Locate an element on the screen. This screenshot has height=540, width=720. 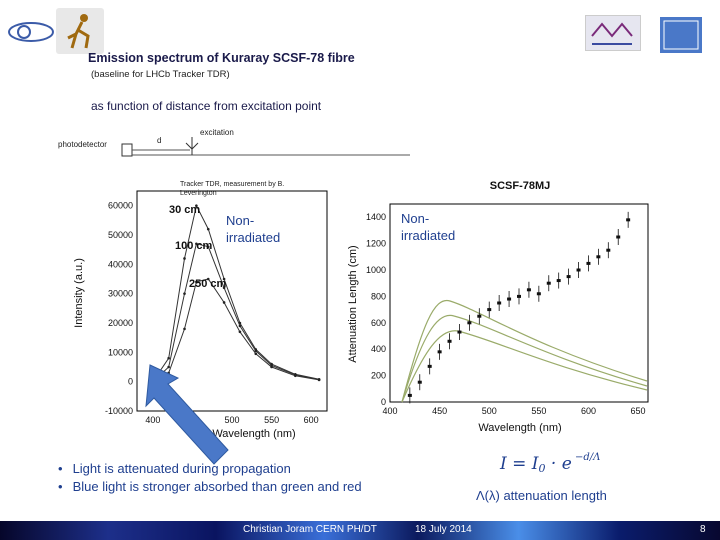
bullet-text-1: Light is attenuated during propagation is located at coordinates (181, 468).